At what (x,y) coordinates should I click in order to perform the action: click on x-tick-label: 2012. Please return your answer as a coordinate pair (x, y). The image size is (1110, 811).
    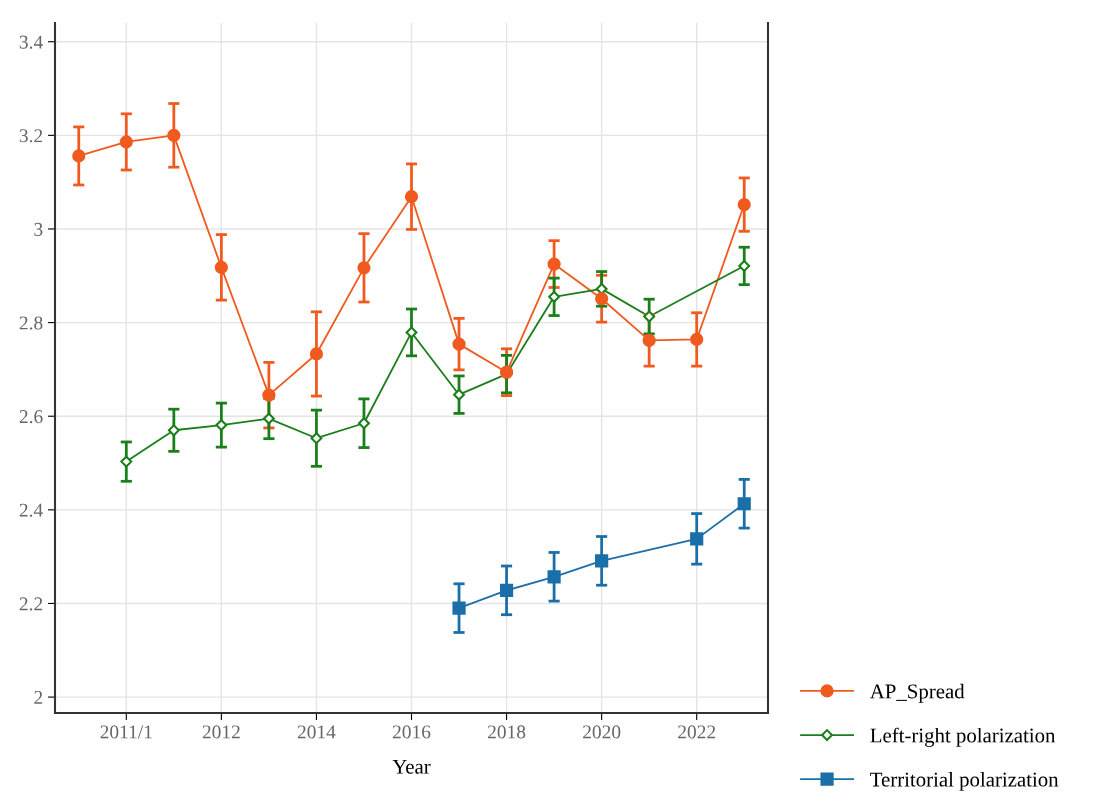
    Looking at the image, I should click on (221, 732).